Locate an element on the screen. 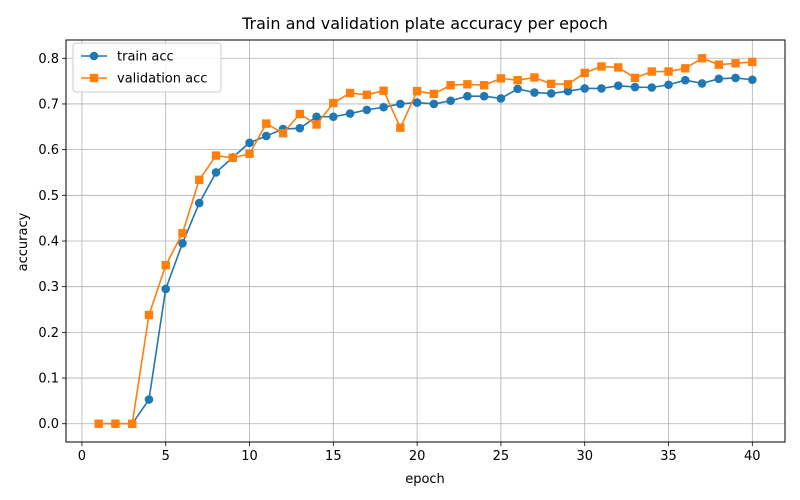  y-tick-label: 0.4 is located at coordinates (48, 242).